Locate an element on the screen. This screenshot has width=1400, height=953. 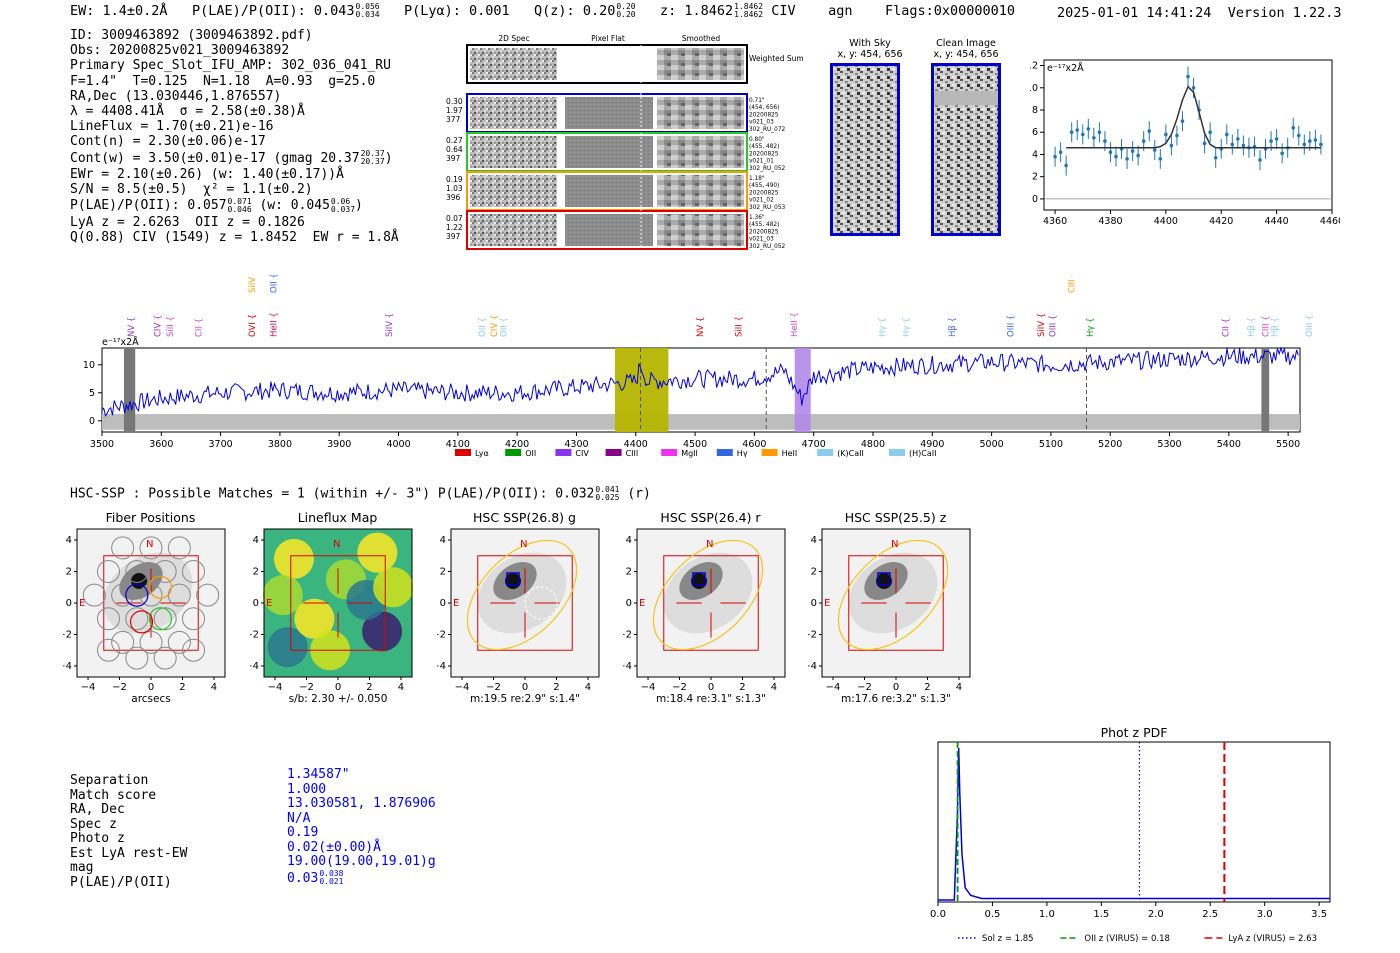
info-lineflux: LineFlux = 1.70(±0.21)e-16 is located at coordinates (172, 127).